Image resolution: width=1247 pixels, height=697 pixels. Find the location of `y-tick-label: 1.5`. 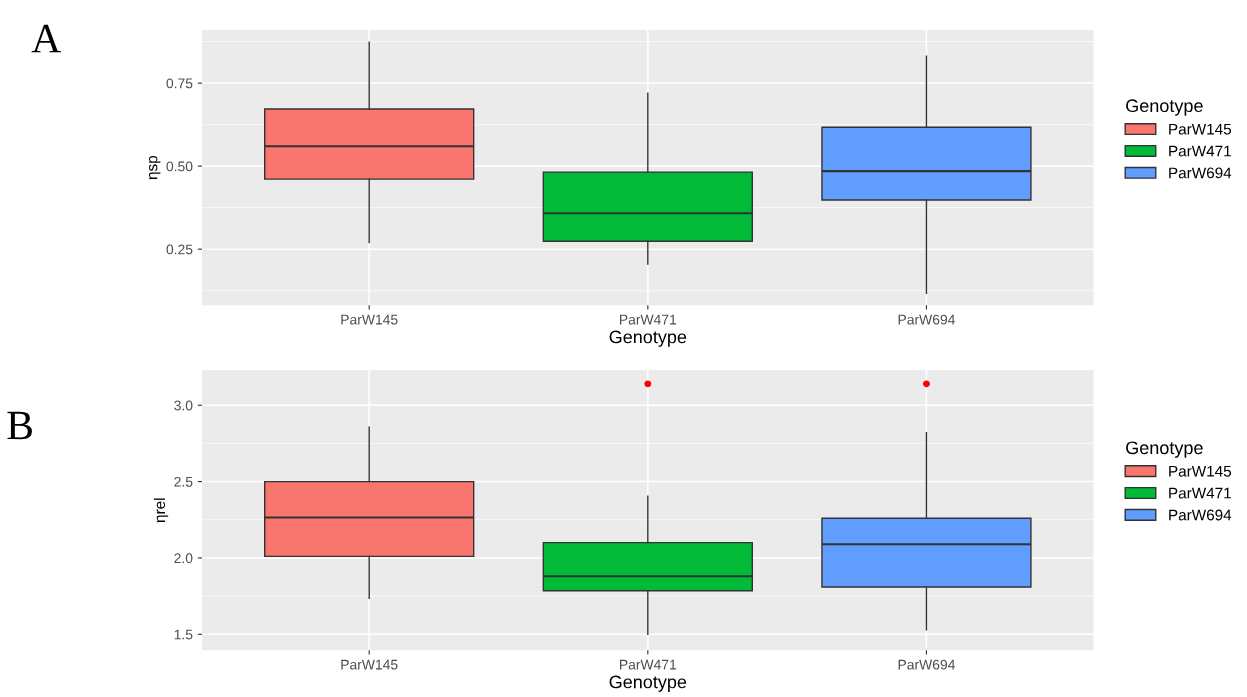

y-tick-label: 1.5 is located at coordinates (183, 634).